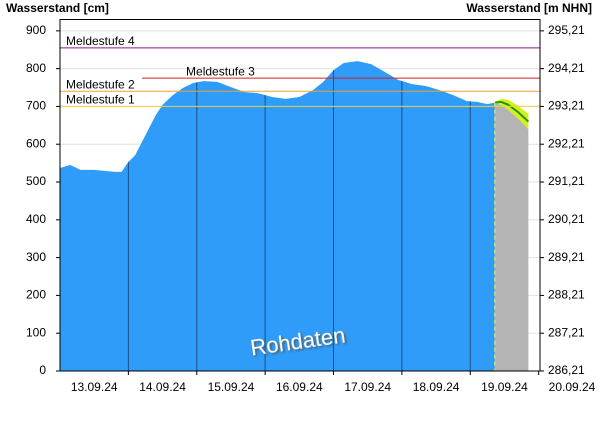 Image resolution: width=600 pixels, height=426 pixels. Describe the element at coordinates (566, 257) in the screenshot. I see `y2-tick-label: 289,21` at that location.